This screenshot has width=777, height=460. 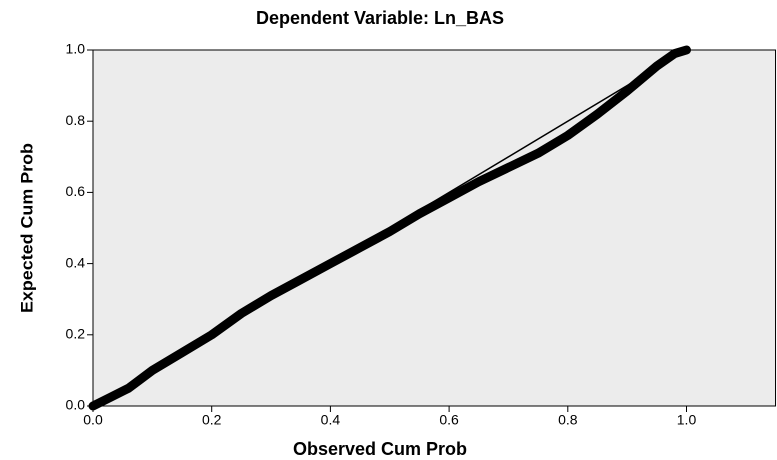 What do you see at coordinates (76, 262) in the screenshot?
I see `y-tick-label: 0.4` at bounding box center [76, 262].